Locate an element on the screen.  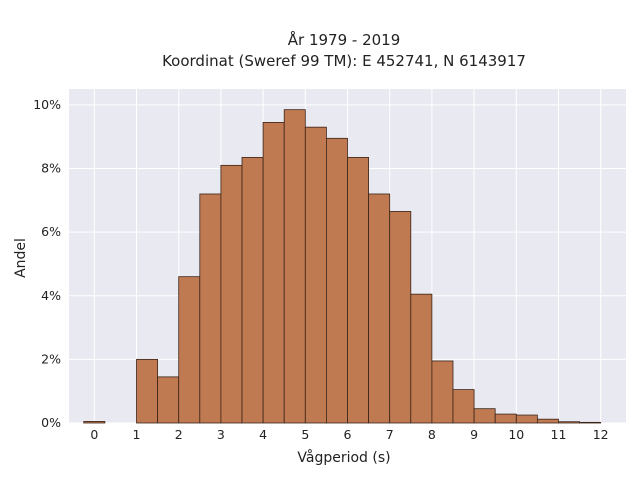
x-tick-labels: 0 1 2 3 4 5 6 7 8 9 10 11 12 is located at coordinates (349, 434).